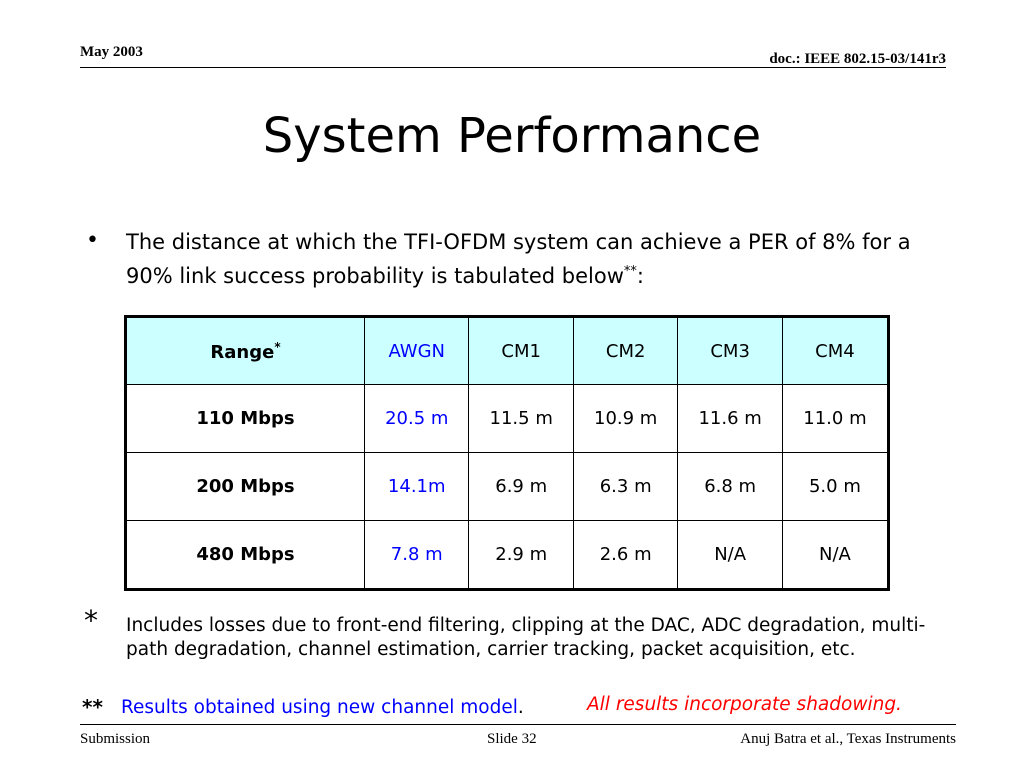 The height and width of the screenshot is (768, 1024). What do you see at coordinates (245, 555) in the screenshot?
I see `row-label: 480 Mbps` at bounding box center [245, 555].